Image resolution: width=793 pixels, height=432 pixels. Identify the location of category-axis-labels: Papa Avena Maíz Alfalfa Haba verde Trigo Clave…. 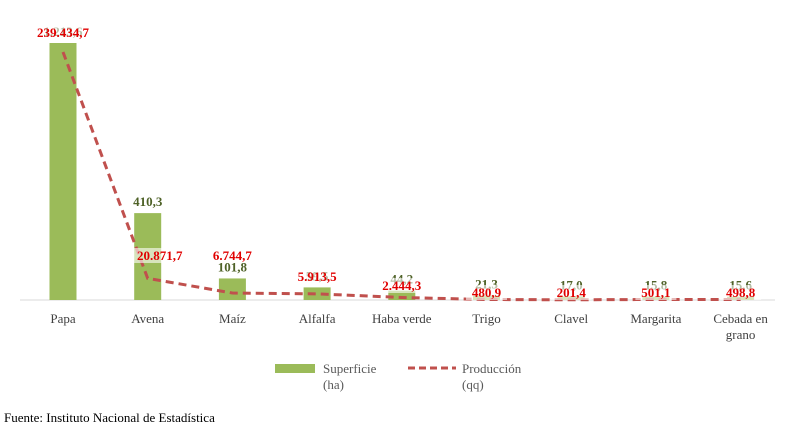
(409, 326).